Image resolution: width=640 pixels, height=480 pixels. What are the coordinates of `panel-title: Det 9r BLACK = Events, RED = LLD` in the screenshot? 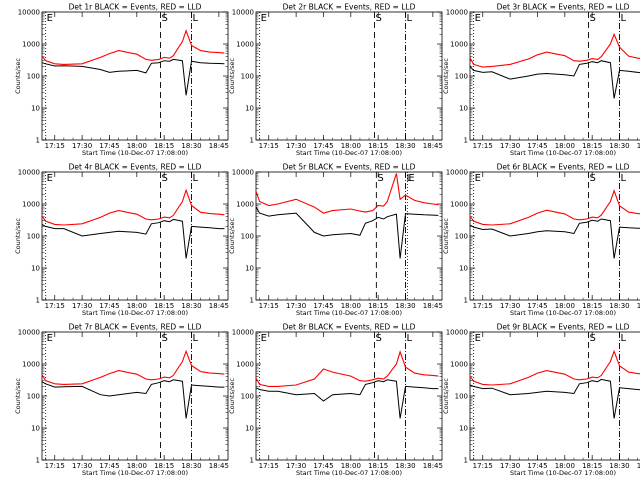 It's located at (563, 327).